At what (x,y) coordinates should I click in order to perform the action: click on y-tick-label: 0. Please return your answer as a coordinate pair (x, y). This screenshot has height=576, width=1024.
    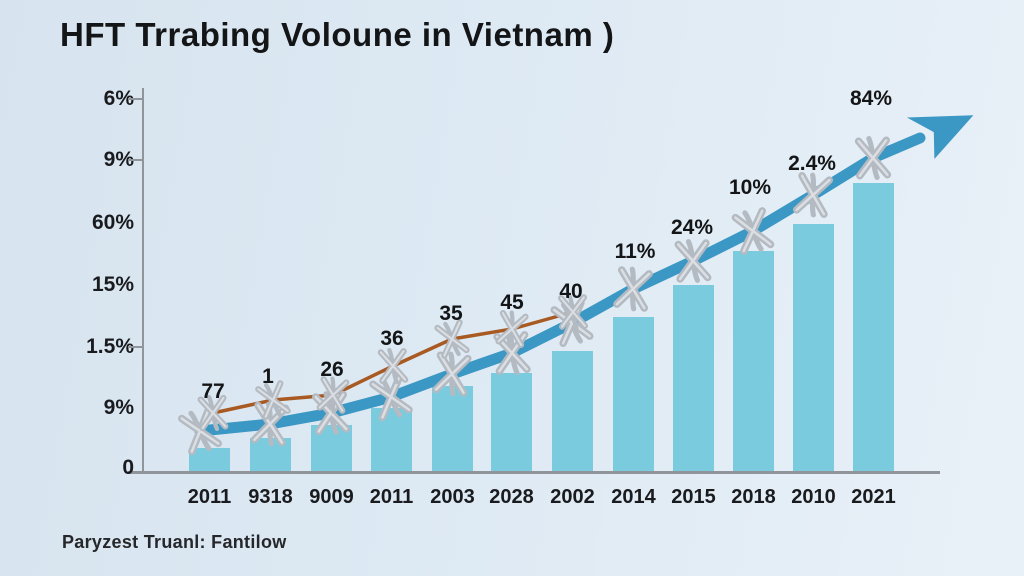
    Looking at the image, I should click on (128, 467).